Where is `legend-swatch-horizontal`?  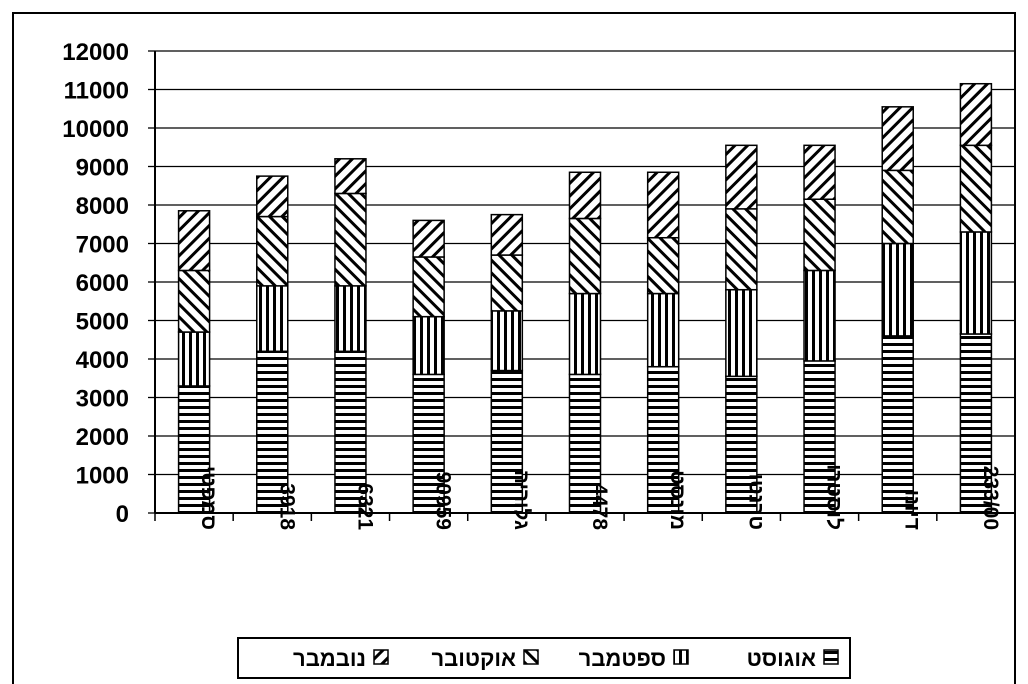 legend-swatch-horizontal is located at coordinates (831, 657).